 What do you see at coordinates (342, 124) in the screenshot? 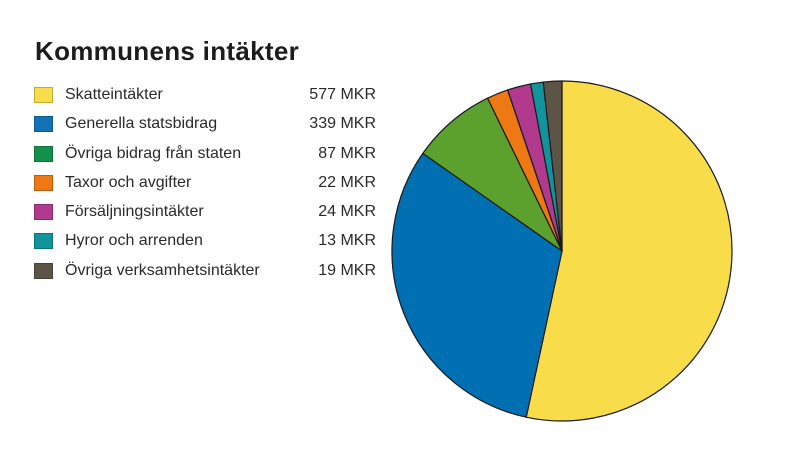
I see `legend-value: 339 MKR` at bounding box center [342, 124].